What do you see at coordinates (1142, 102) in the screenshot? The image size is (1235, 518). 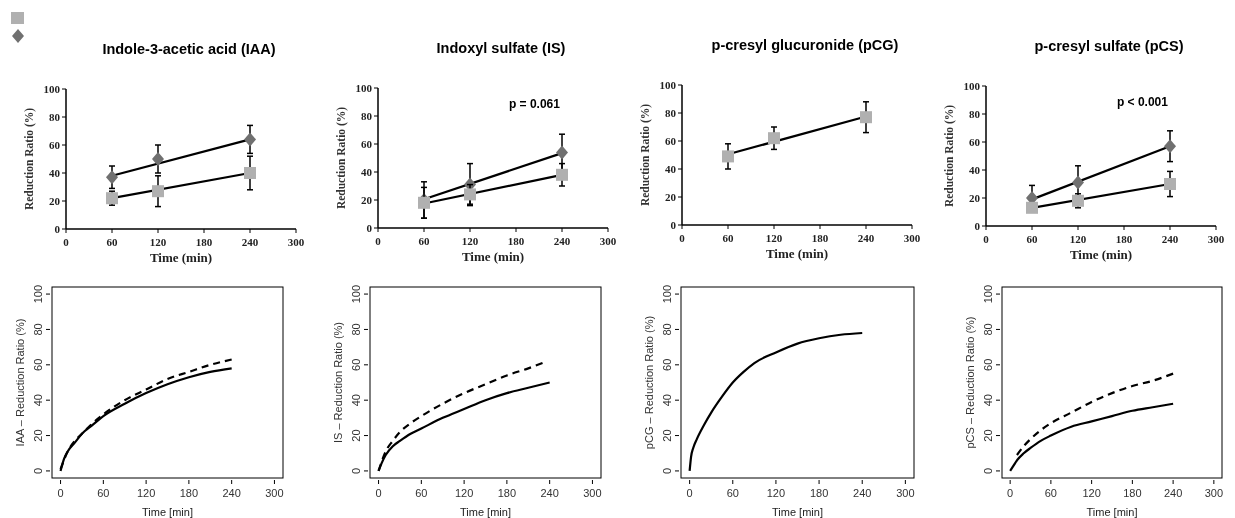 I see `annotation: p < 0.001` at bounding box center [1142, 102].